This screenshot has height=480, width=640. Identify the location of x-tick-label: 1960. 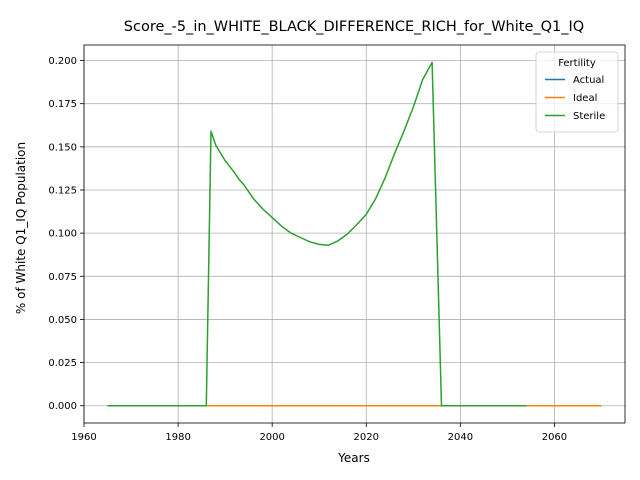
(83, 437).